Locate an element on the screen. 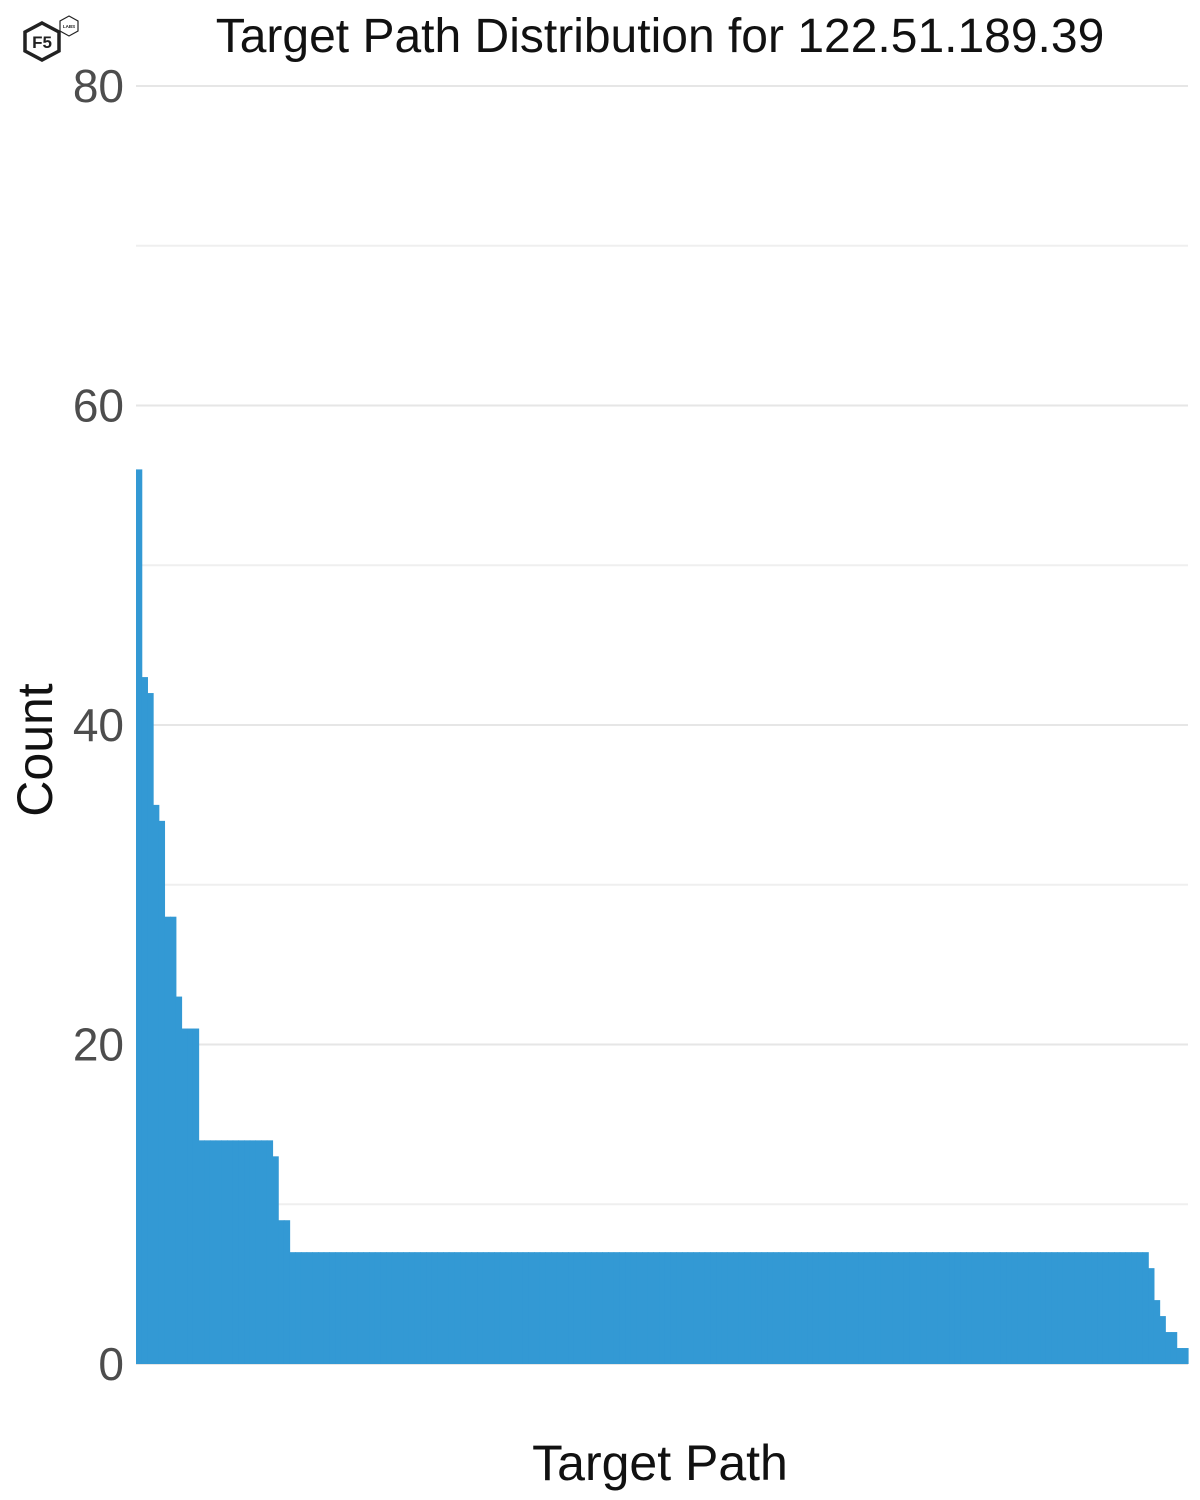 The image size is (1200, 1500). logo-badge-text: LABS is located at coordinates (69, 26).